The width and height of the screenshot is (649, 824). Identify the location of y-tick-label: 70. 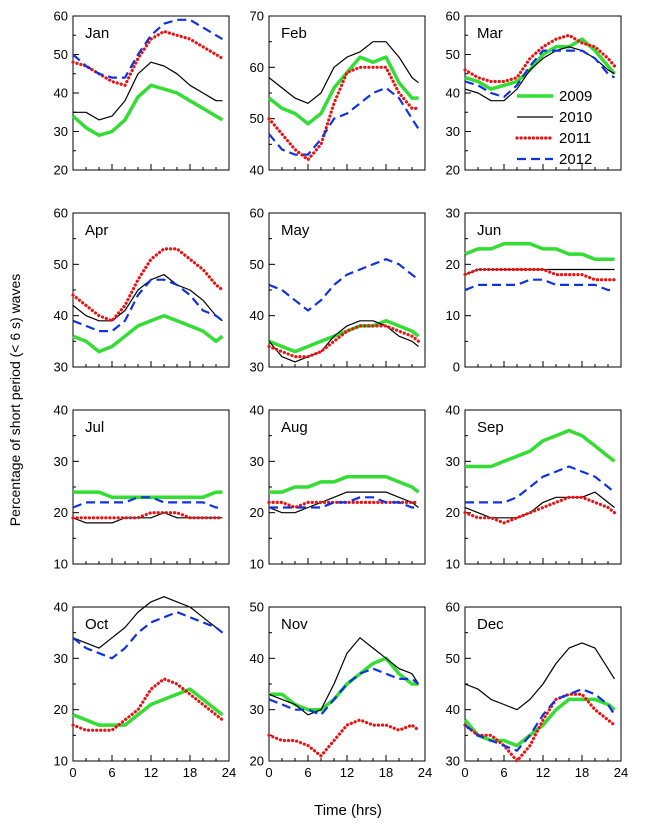
(257, 16).